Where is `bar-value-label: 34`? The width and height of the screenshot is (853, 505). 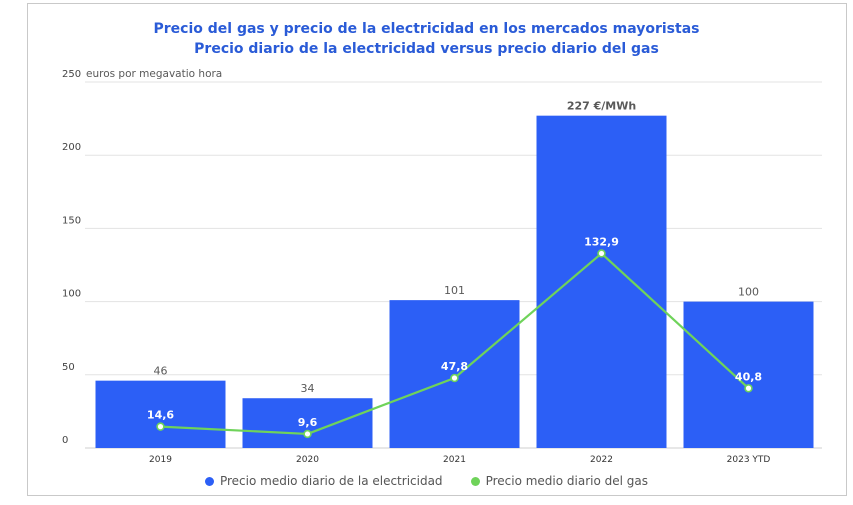 bar-value-label: 34 is located at coordinates (308, 388).